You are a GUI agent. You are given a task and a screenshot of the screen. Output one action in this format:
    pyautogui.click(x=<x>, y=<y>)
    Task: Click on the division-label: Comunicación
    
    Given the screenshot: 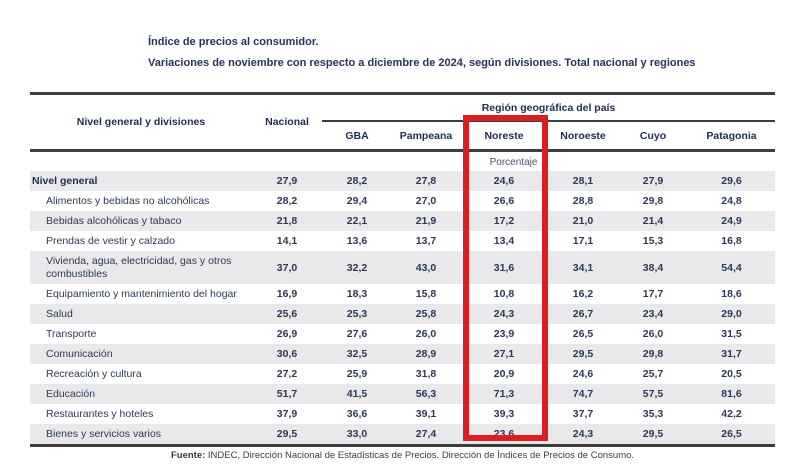 What is the action you would take?
    pyautogui.click(x=79, y=354)
    